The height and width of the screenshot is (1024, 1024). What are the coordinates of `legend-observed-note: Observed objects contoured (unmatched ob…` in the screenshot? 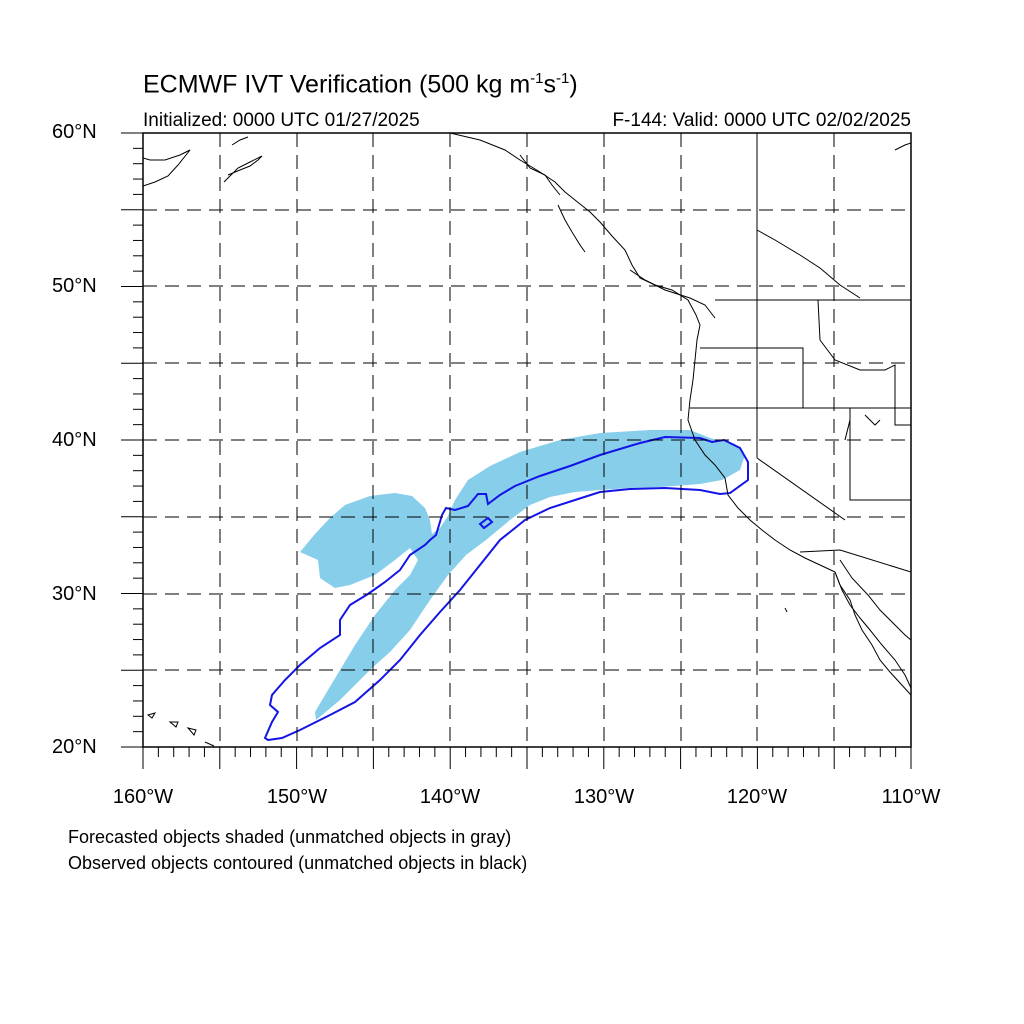 It's located at (298, 863).